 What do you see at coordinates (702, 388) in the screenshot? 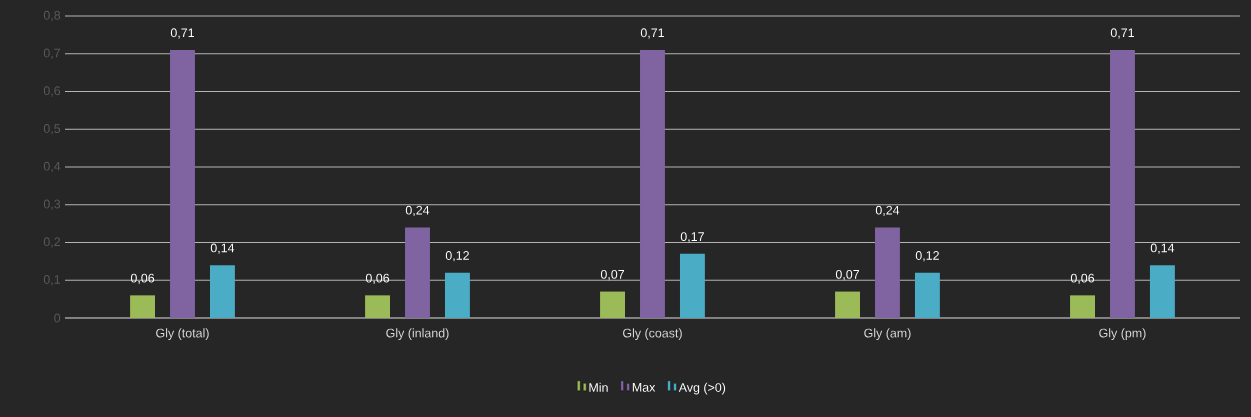
I see `legend-label: Avg (>0)` at bounding box center [702, 388].